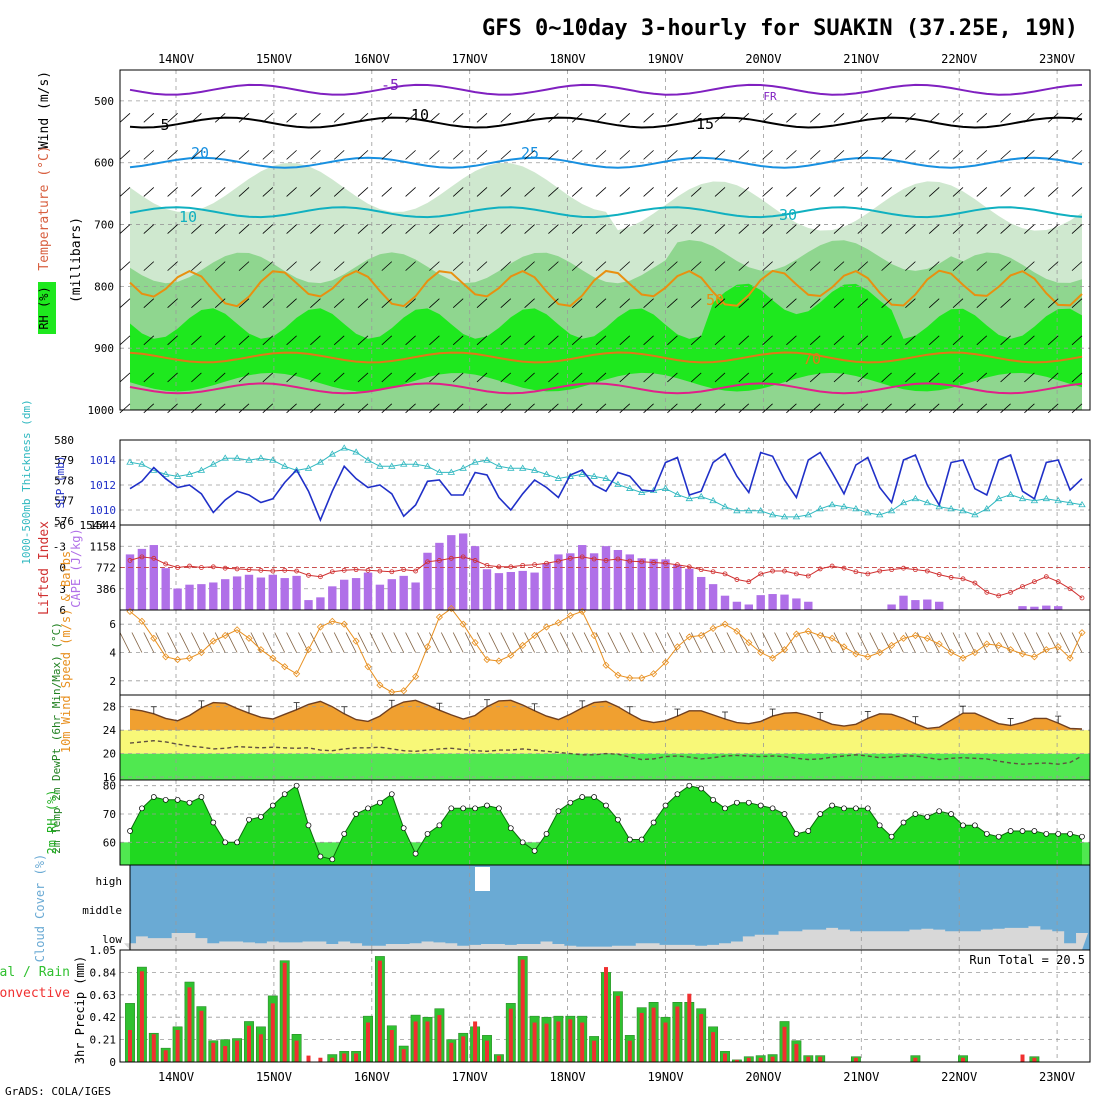 This screenshot has height=1100, width=1100. Describe the element at coordinates (665, 1077) in the screenshot. I see `day-label-bottom: 19NOV` at that location.